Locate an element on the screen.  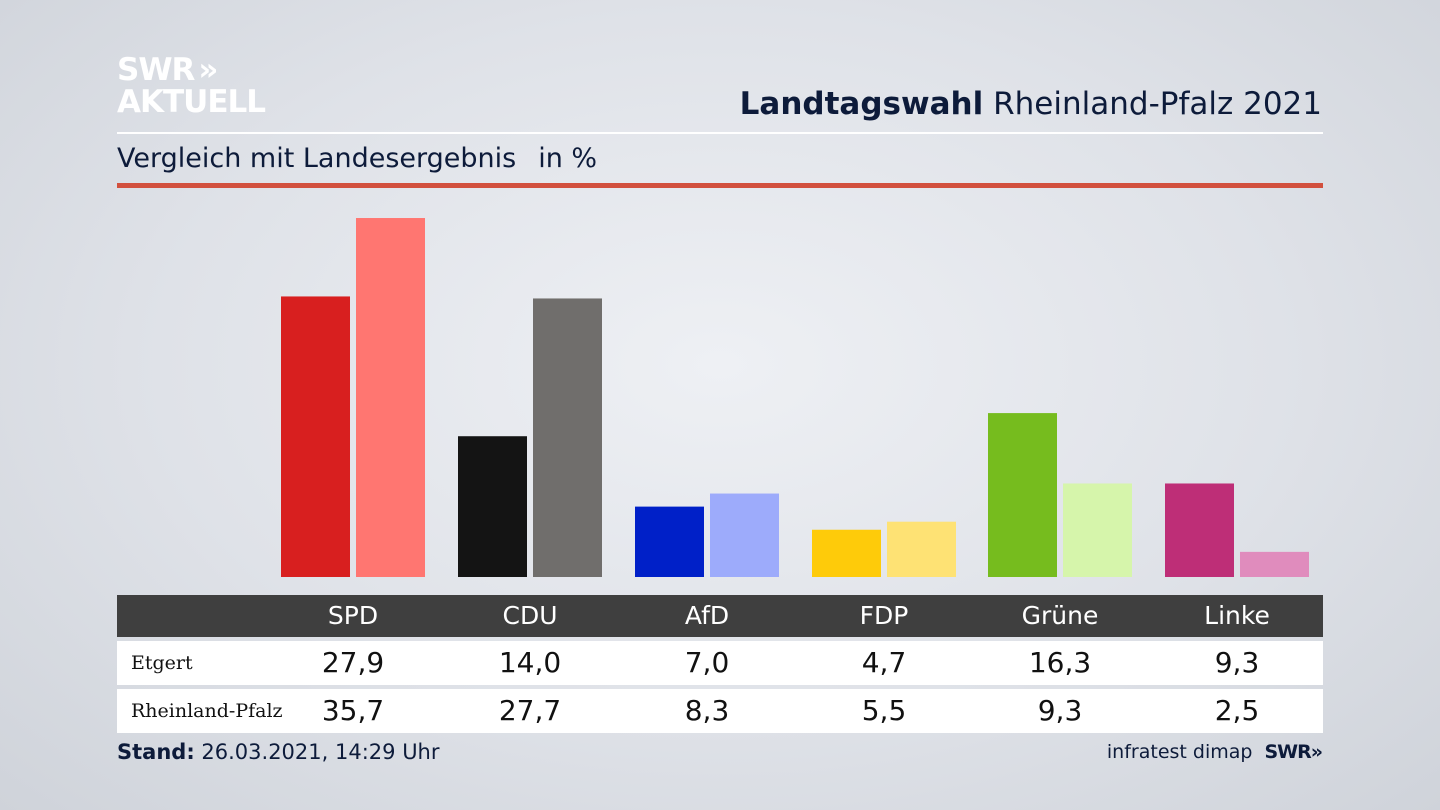
header-cell: Linke is located at coordinates (1237, 615).